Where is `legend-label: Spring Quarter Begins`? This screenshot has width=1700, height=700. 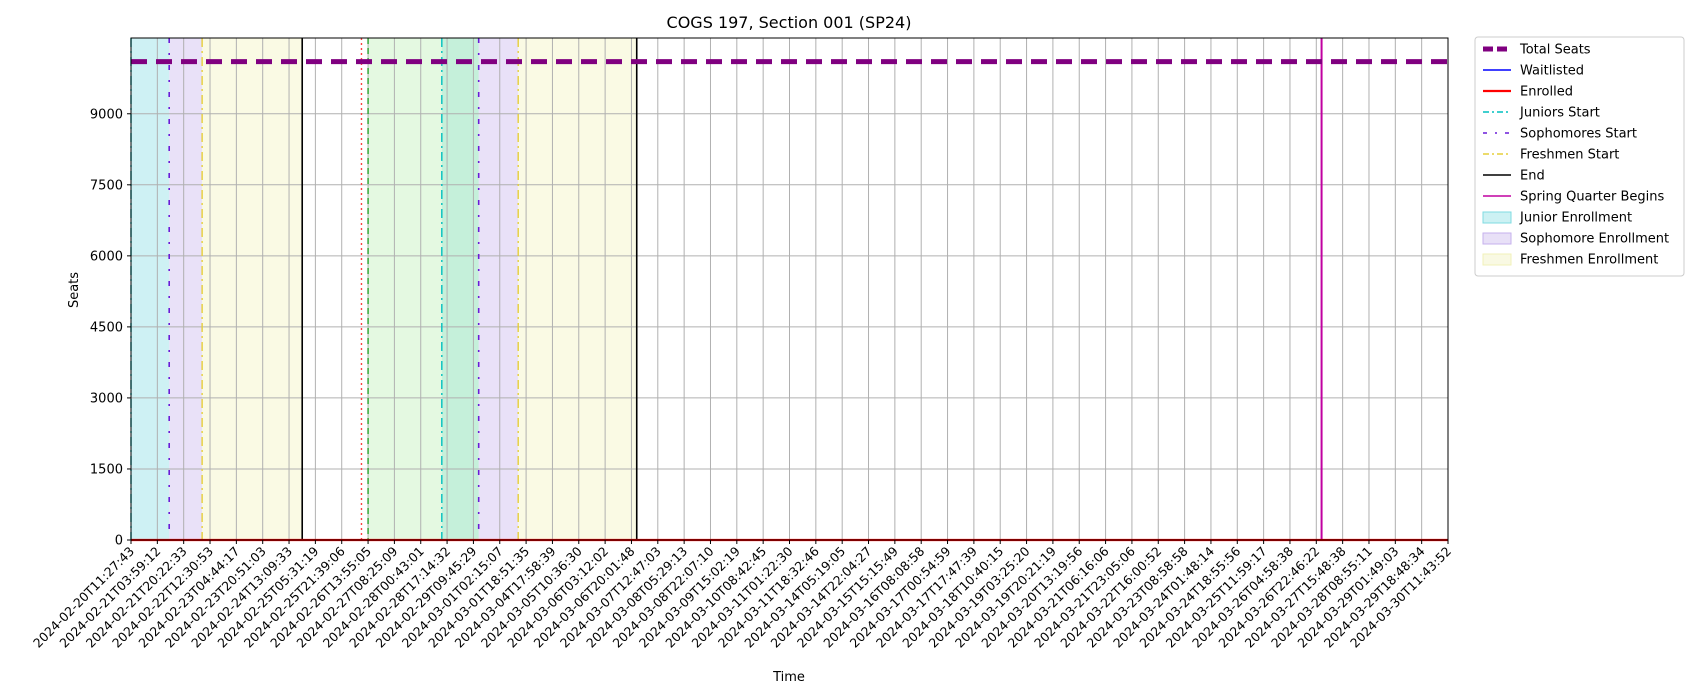 legend-label: Spring Quarter Begins is located at coordinates (1592, 197).